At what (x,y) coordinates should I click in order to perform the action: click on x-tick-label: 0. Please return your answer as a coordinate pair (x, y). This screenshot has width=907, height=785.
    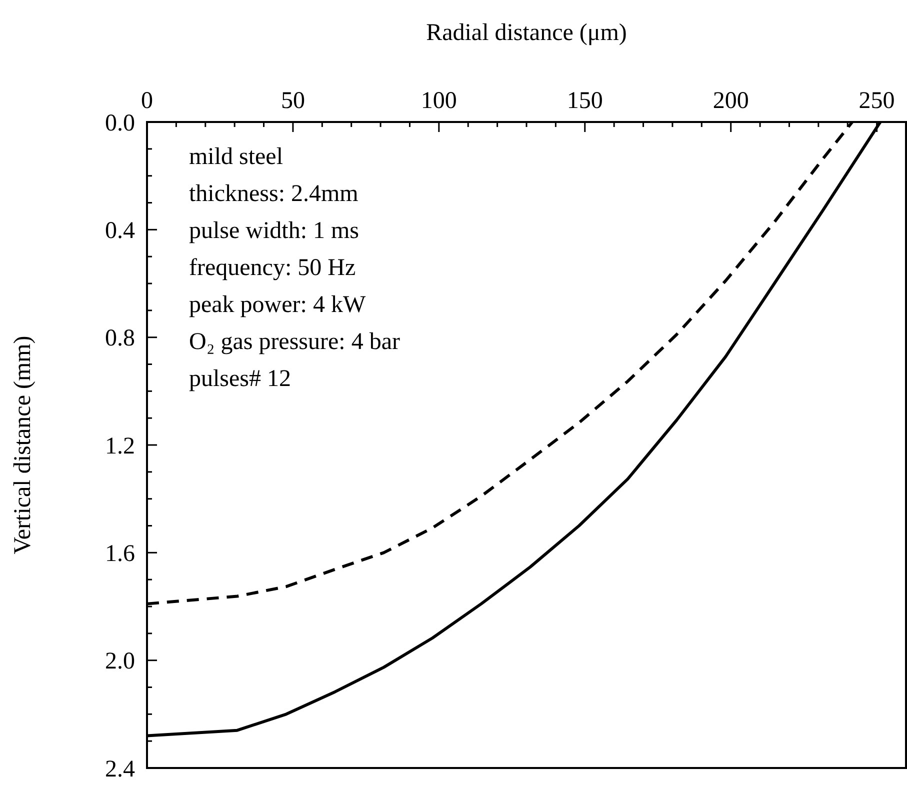
    Looking at the image, I should click on (147, 101).